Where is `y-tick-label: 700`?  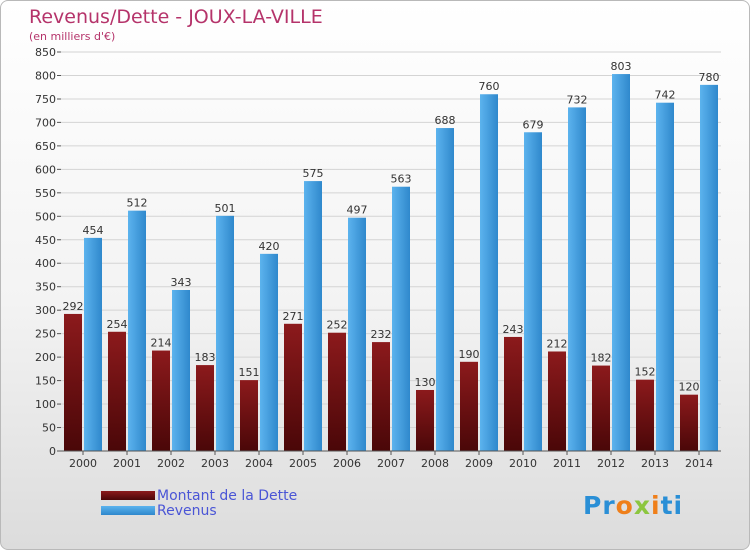
y-tick-label: 700 is located at coordinates (45, 122).